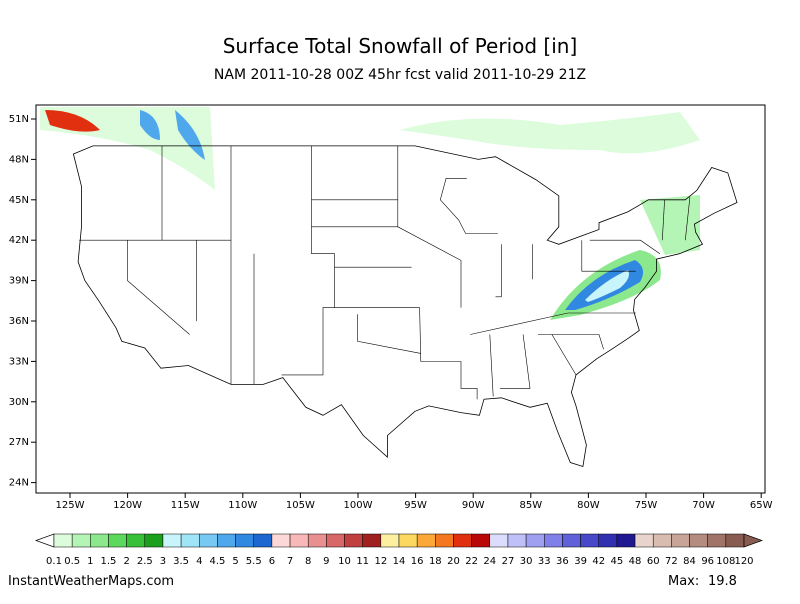 The image size is (800, 604). What do you see at coordinates (19, 159) in the screenshot?
I see `lat-label: 48N` at bounding box center [19, 159].